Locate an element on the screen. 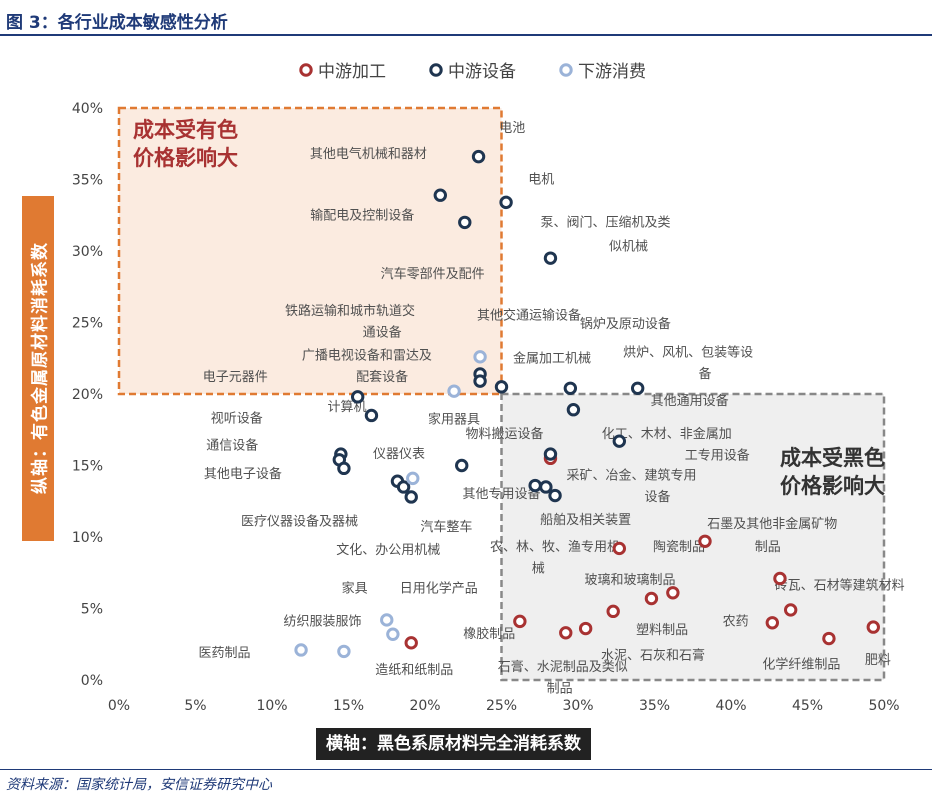  point-label: 通设备 is located at coordinates (382, 333).